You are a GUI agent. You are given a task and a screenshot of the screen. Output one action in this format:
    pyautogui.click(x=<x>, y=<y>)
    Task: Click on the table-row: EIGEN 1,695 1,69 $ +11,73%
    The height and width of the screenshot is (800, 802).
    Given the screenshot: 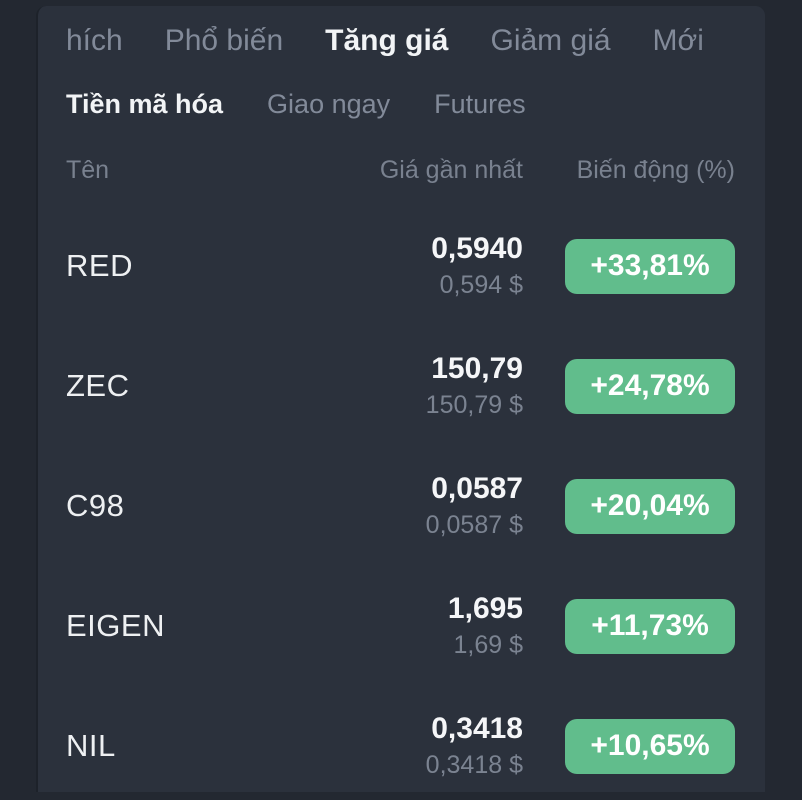 What is the action you would take?
    pyautogui.click(x=400, y=626)
    